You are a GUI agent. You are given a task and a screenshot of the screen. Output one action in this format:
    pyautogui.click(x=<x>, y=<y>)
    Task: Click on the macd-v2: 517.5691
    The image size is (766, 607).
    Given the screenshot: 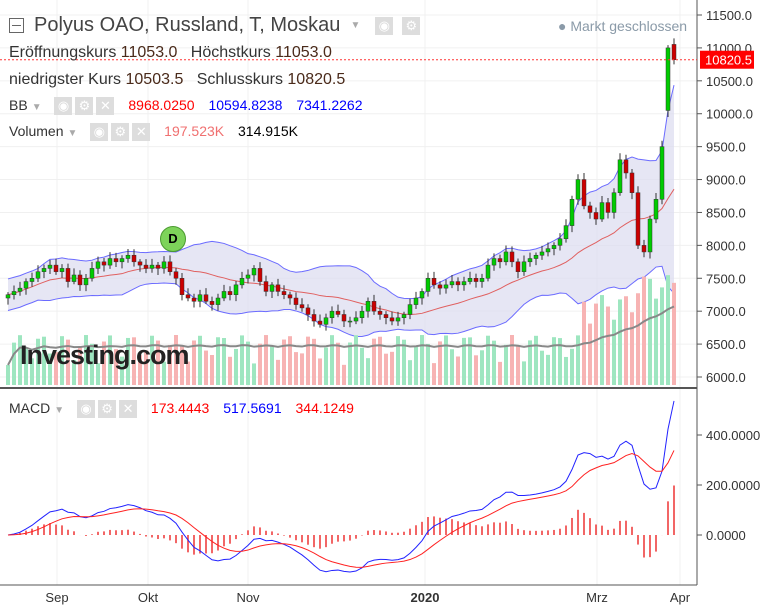 What is the action you would take?
    pyautogui.click(x=252, y=408)
    